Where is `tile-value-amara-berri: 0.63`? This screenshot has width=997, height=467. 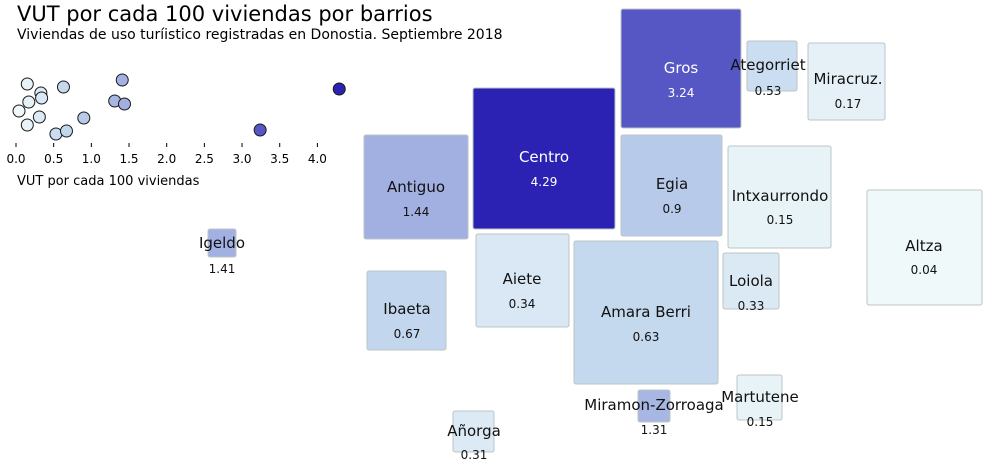 tile-value-amara-berri: 0.63 is located at coordinates (646, 337).